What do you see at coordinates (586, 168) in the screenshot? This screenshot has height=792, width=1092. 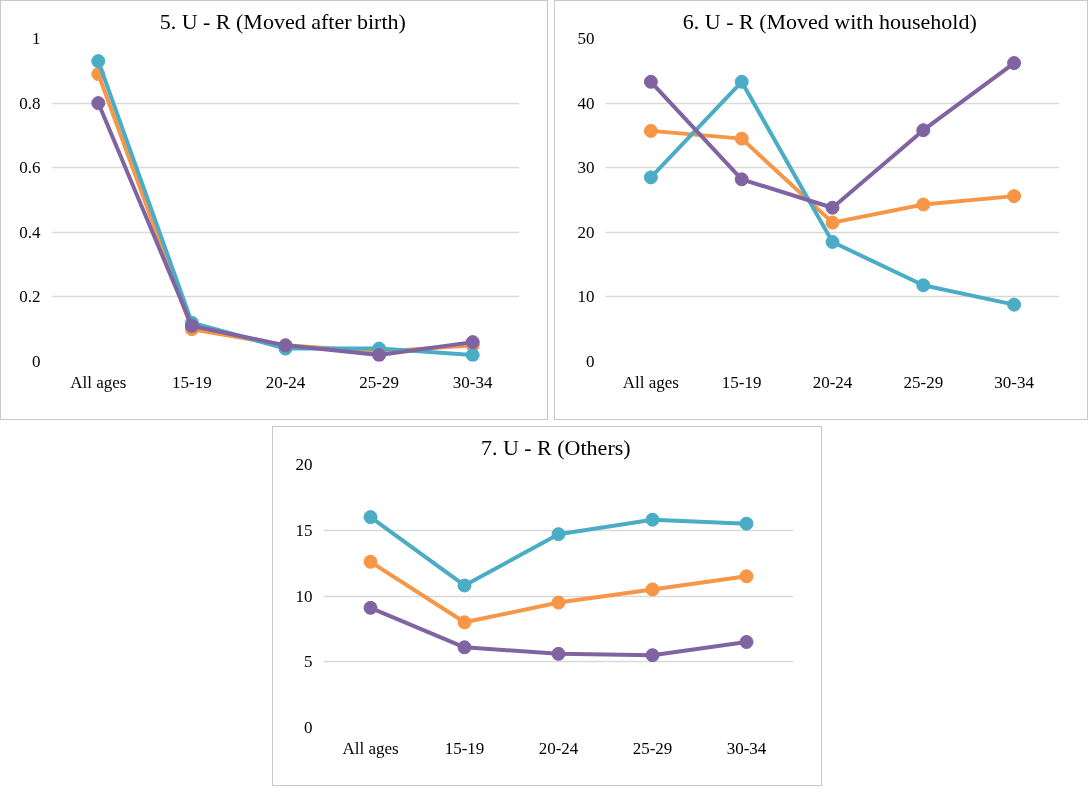 I see `y-tick-label: 30` at bounding box center [586, 168].